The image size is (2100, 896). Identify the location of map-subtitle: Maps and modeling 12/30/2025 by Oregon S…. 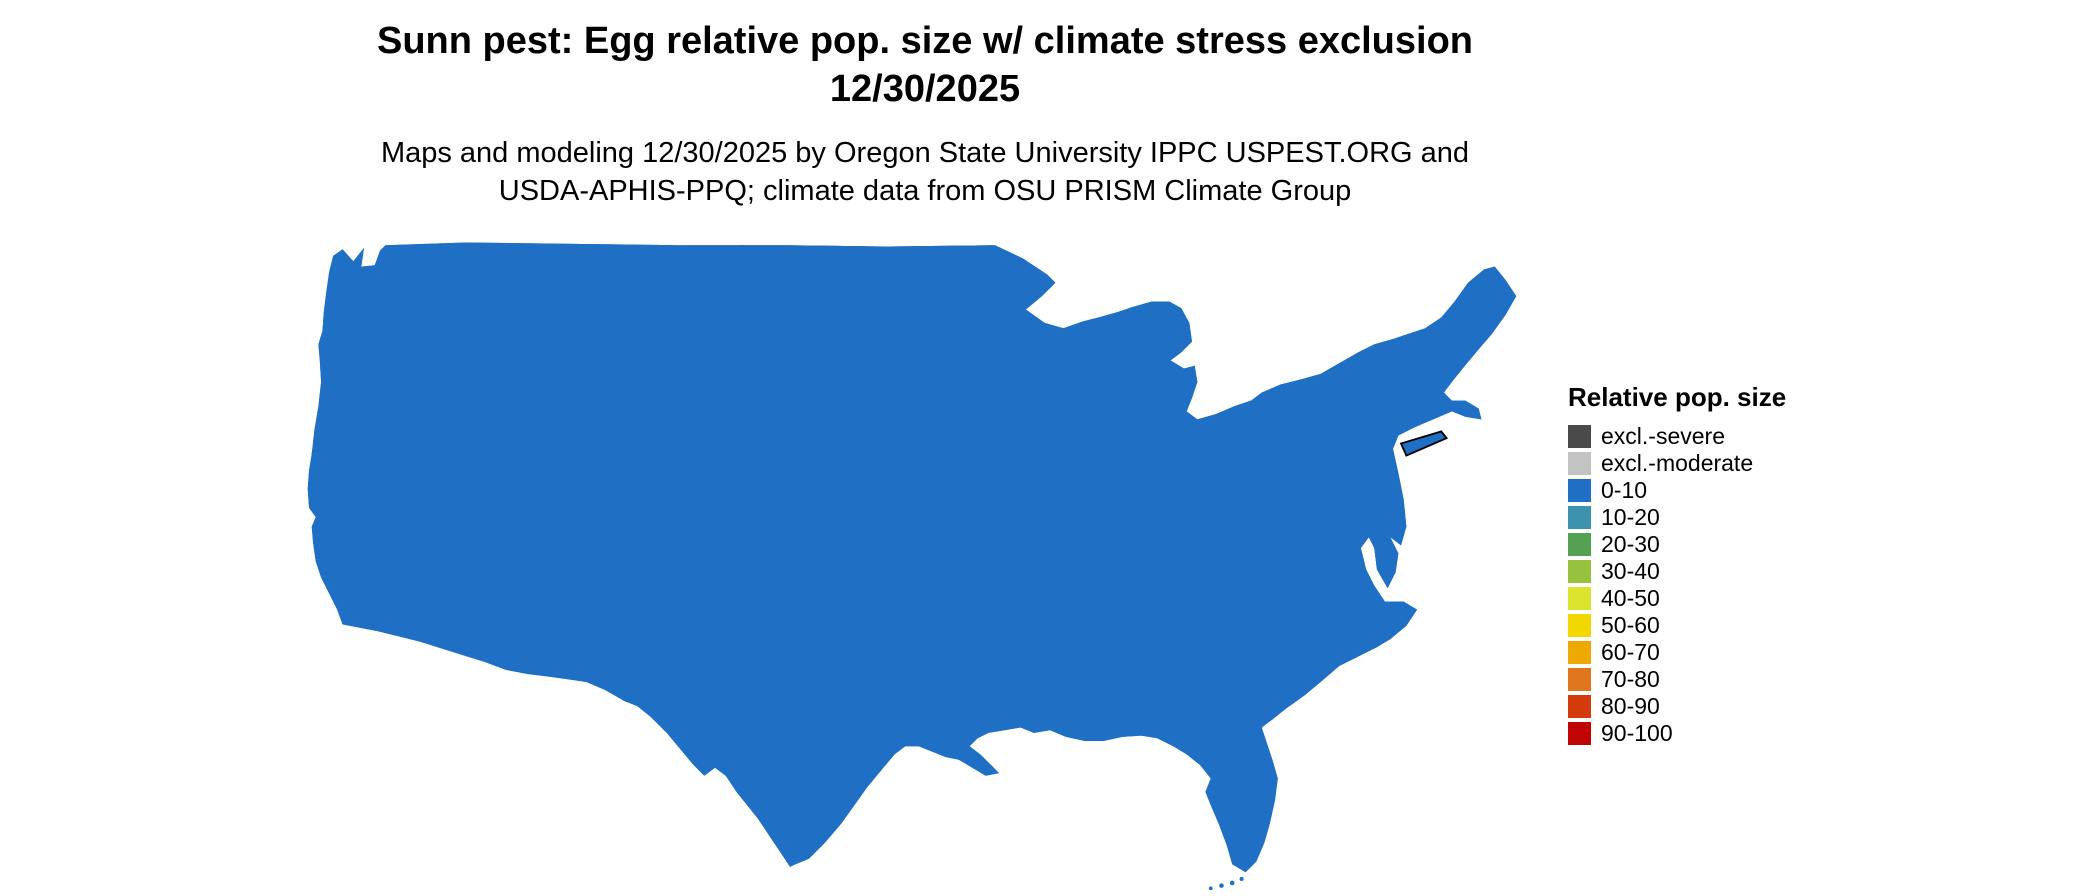
(925, 172).